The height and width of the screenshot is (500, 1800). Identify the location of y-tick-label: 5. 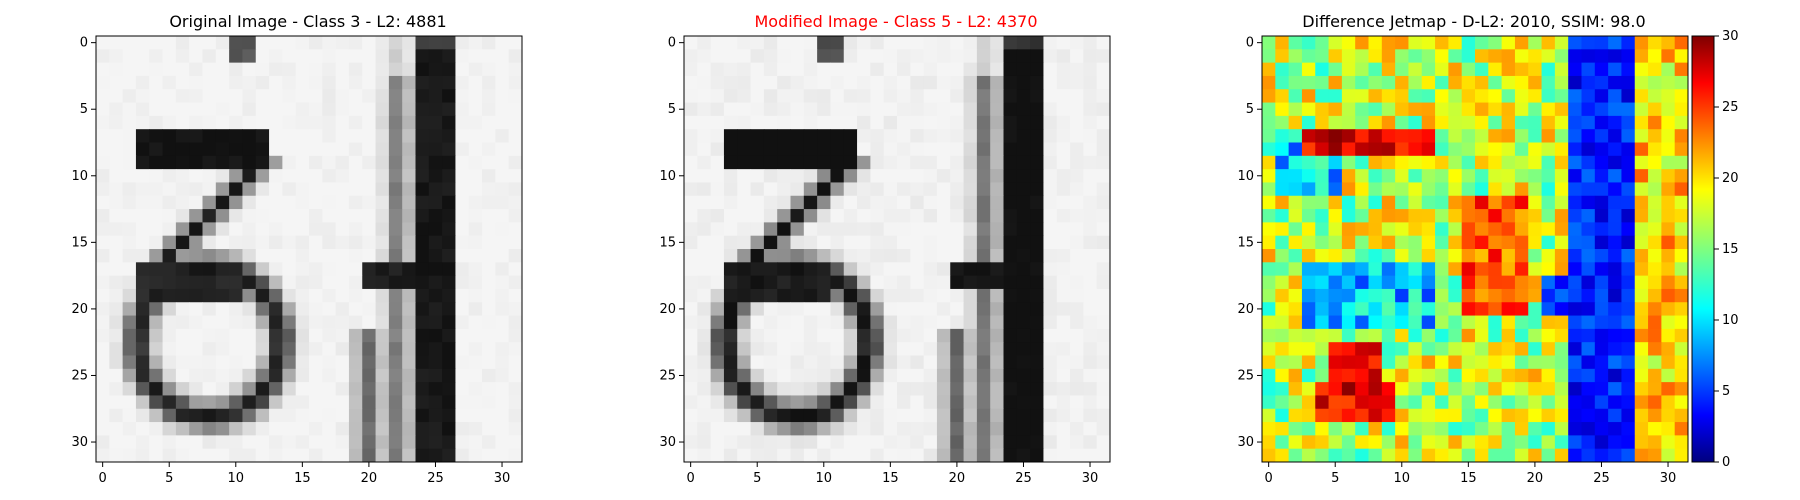
(672, 109).